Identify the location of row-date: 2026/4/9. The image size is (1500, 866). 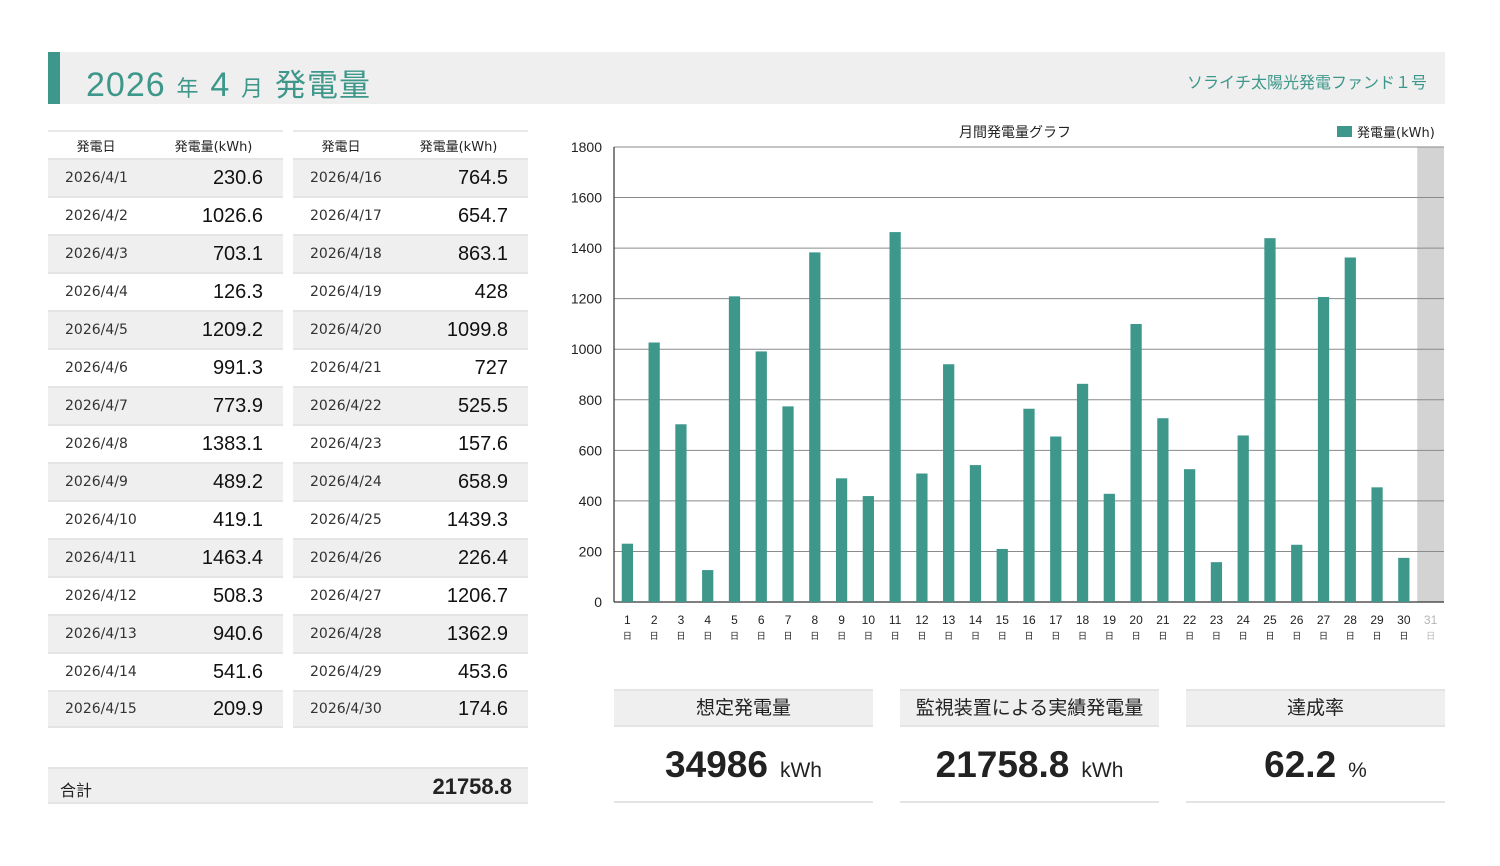
(96, 482).